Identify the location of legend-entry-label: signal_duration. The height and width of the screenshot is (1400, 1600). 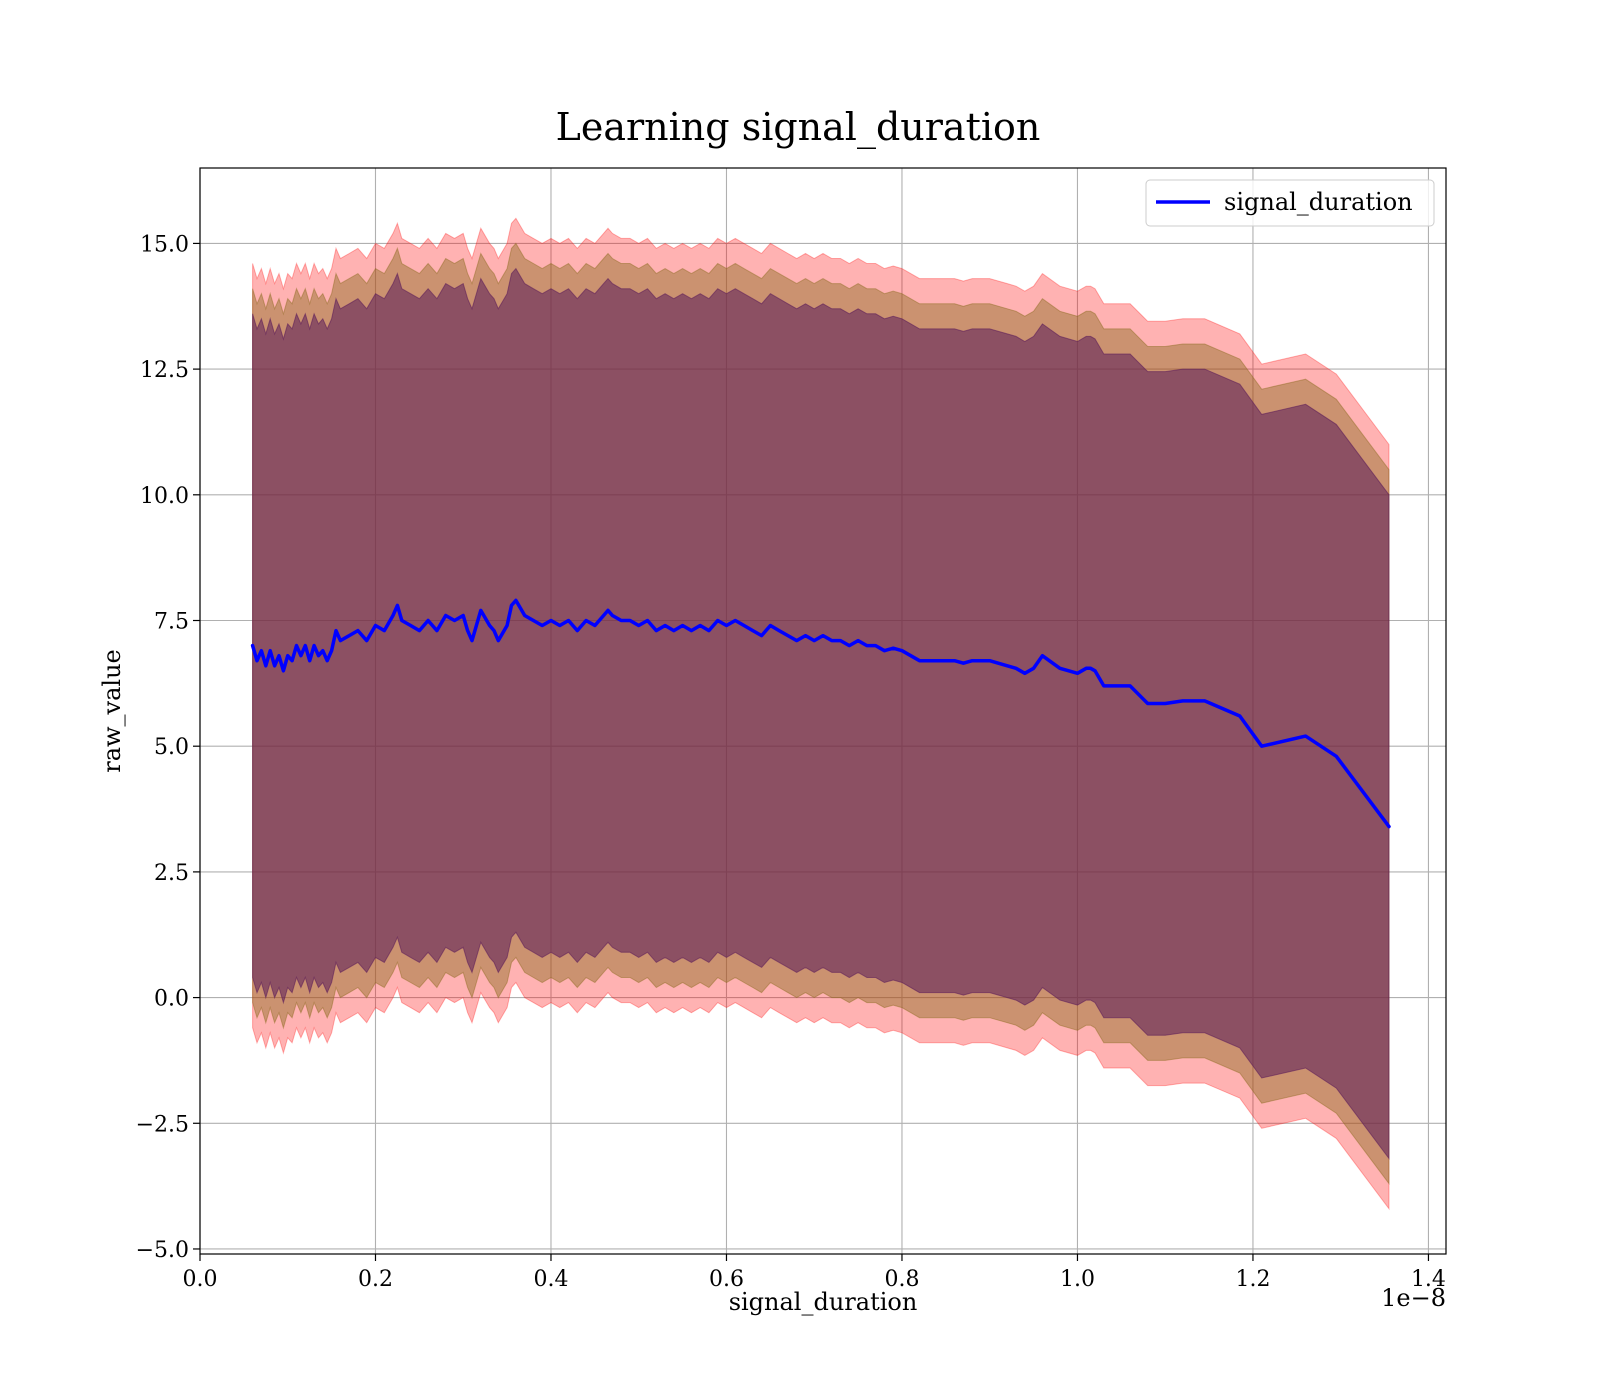
(1318, 202).